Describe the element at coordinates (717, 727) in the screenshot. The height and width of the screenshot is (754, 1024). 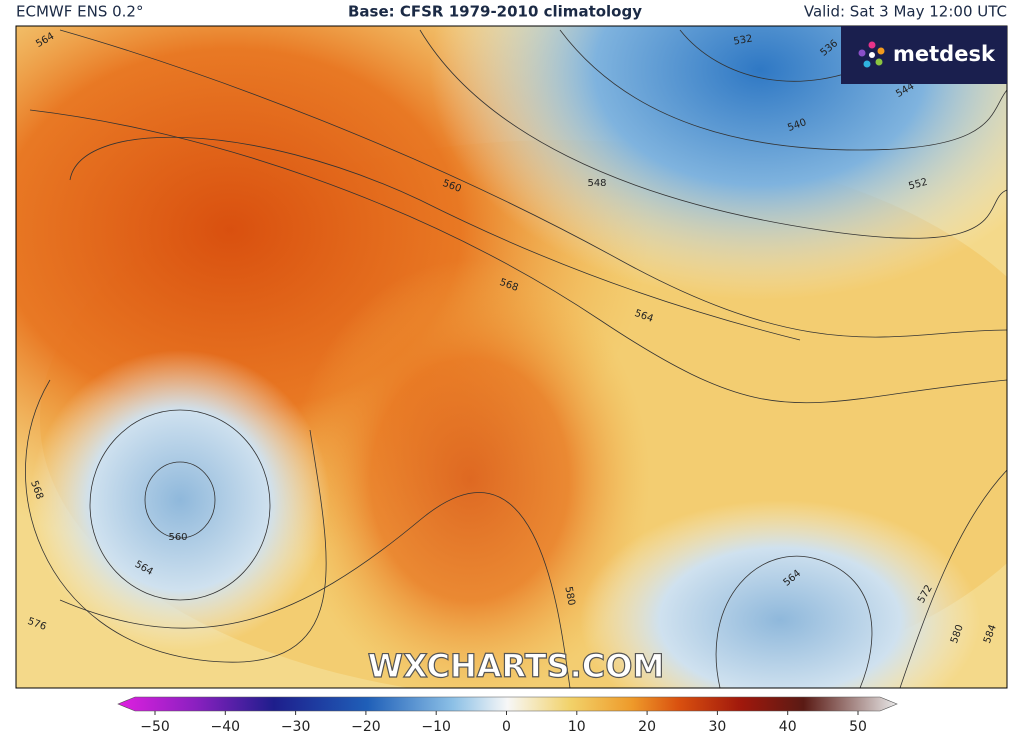
I see `colorbar-tick-label: 30` at that location.